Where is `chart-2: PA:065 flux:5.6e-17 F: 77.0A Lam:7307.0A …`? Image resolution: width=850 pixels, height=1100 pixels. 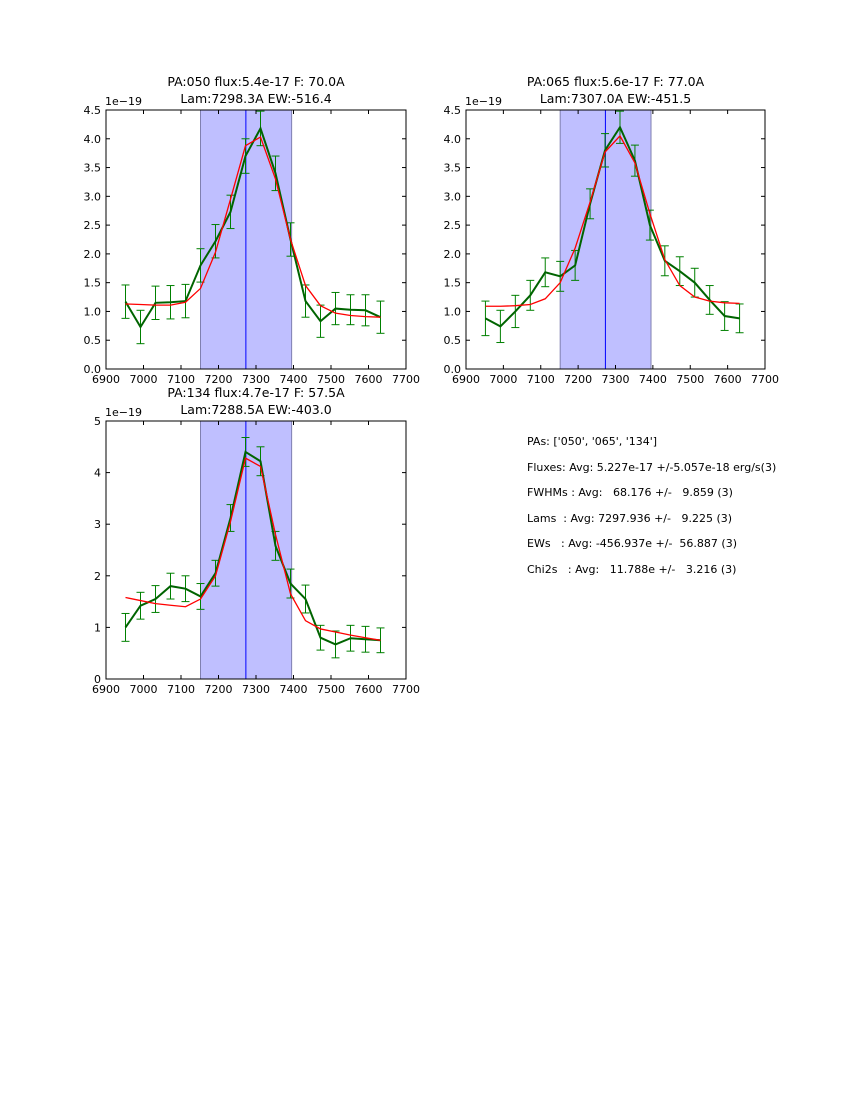 chart-2: PA:065 flux:5.6e-17 F: 77.0A Lam:7307.0A … is located at coordinates (612, 230).